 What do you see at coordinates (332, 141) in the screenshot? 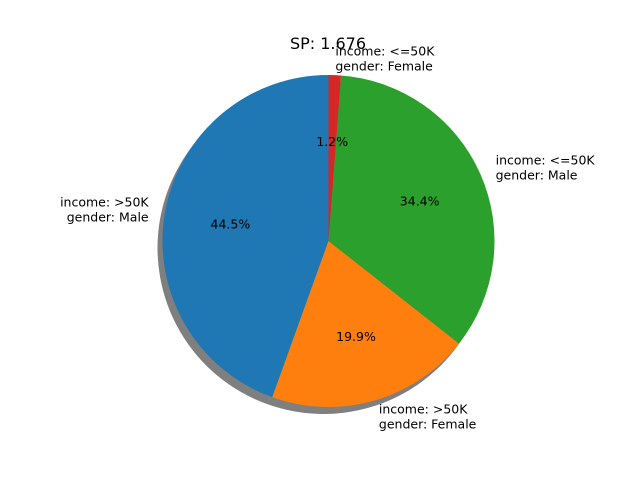
I see `percent-label-income-50k-gender-female: 1.2%` at bounding box center [332, 141].